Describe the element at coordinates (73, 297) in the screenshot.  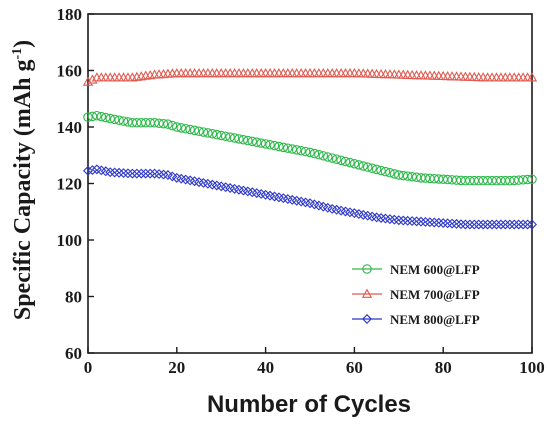
I see `y-tick-label: 80` at that location.